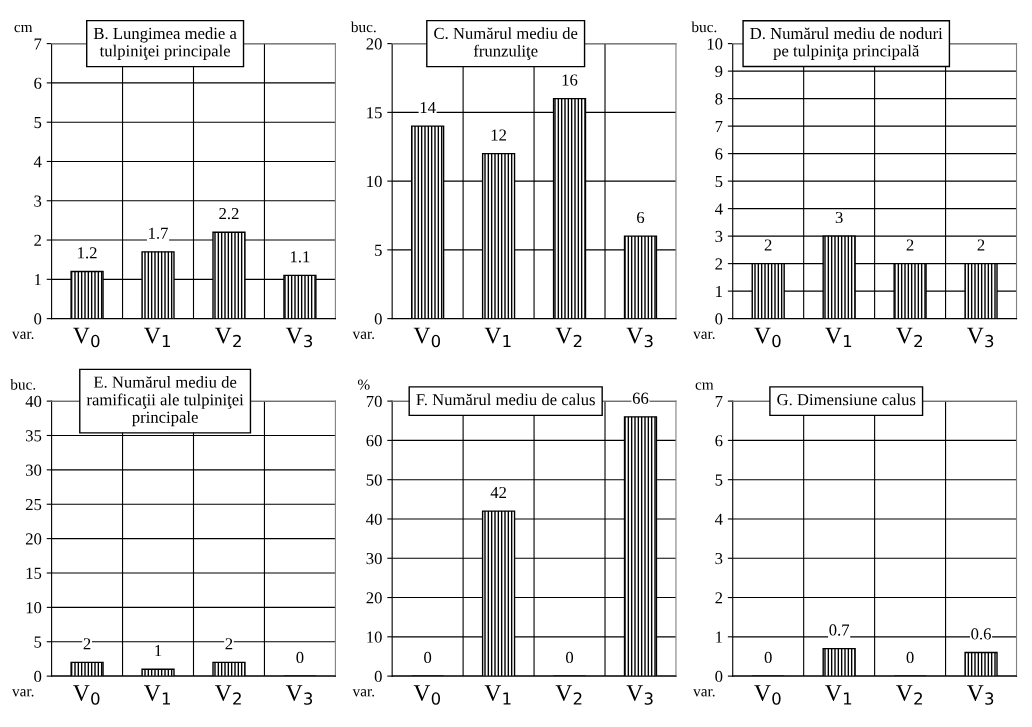 The height and width of the screenshot is (727, 1032). I want to click on chart-title: B. Lungimea medie a tulpiniţei principale, so click(165, 43).